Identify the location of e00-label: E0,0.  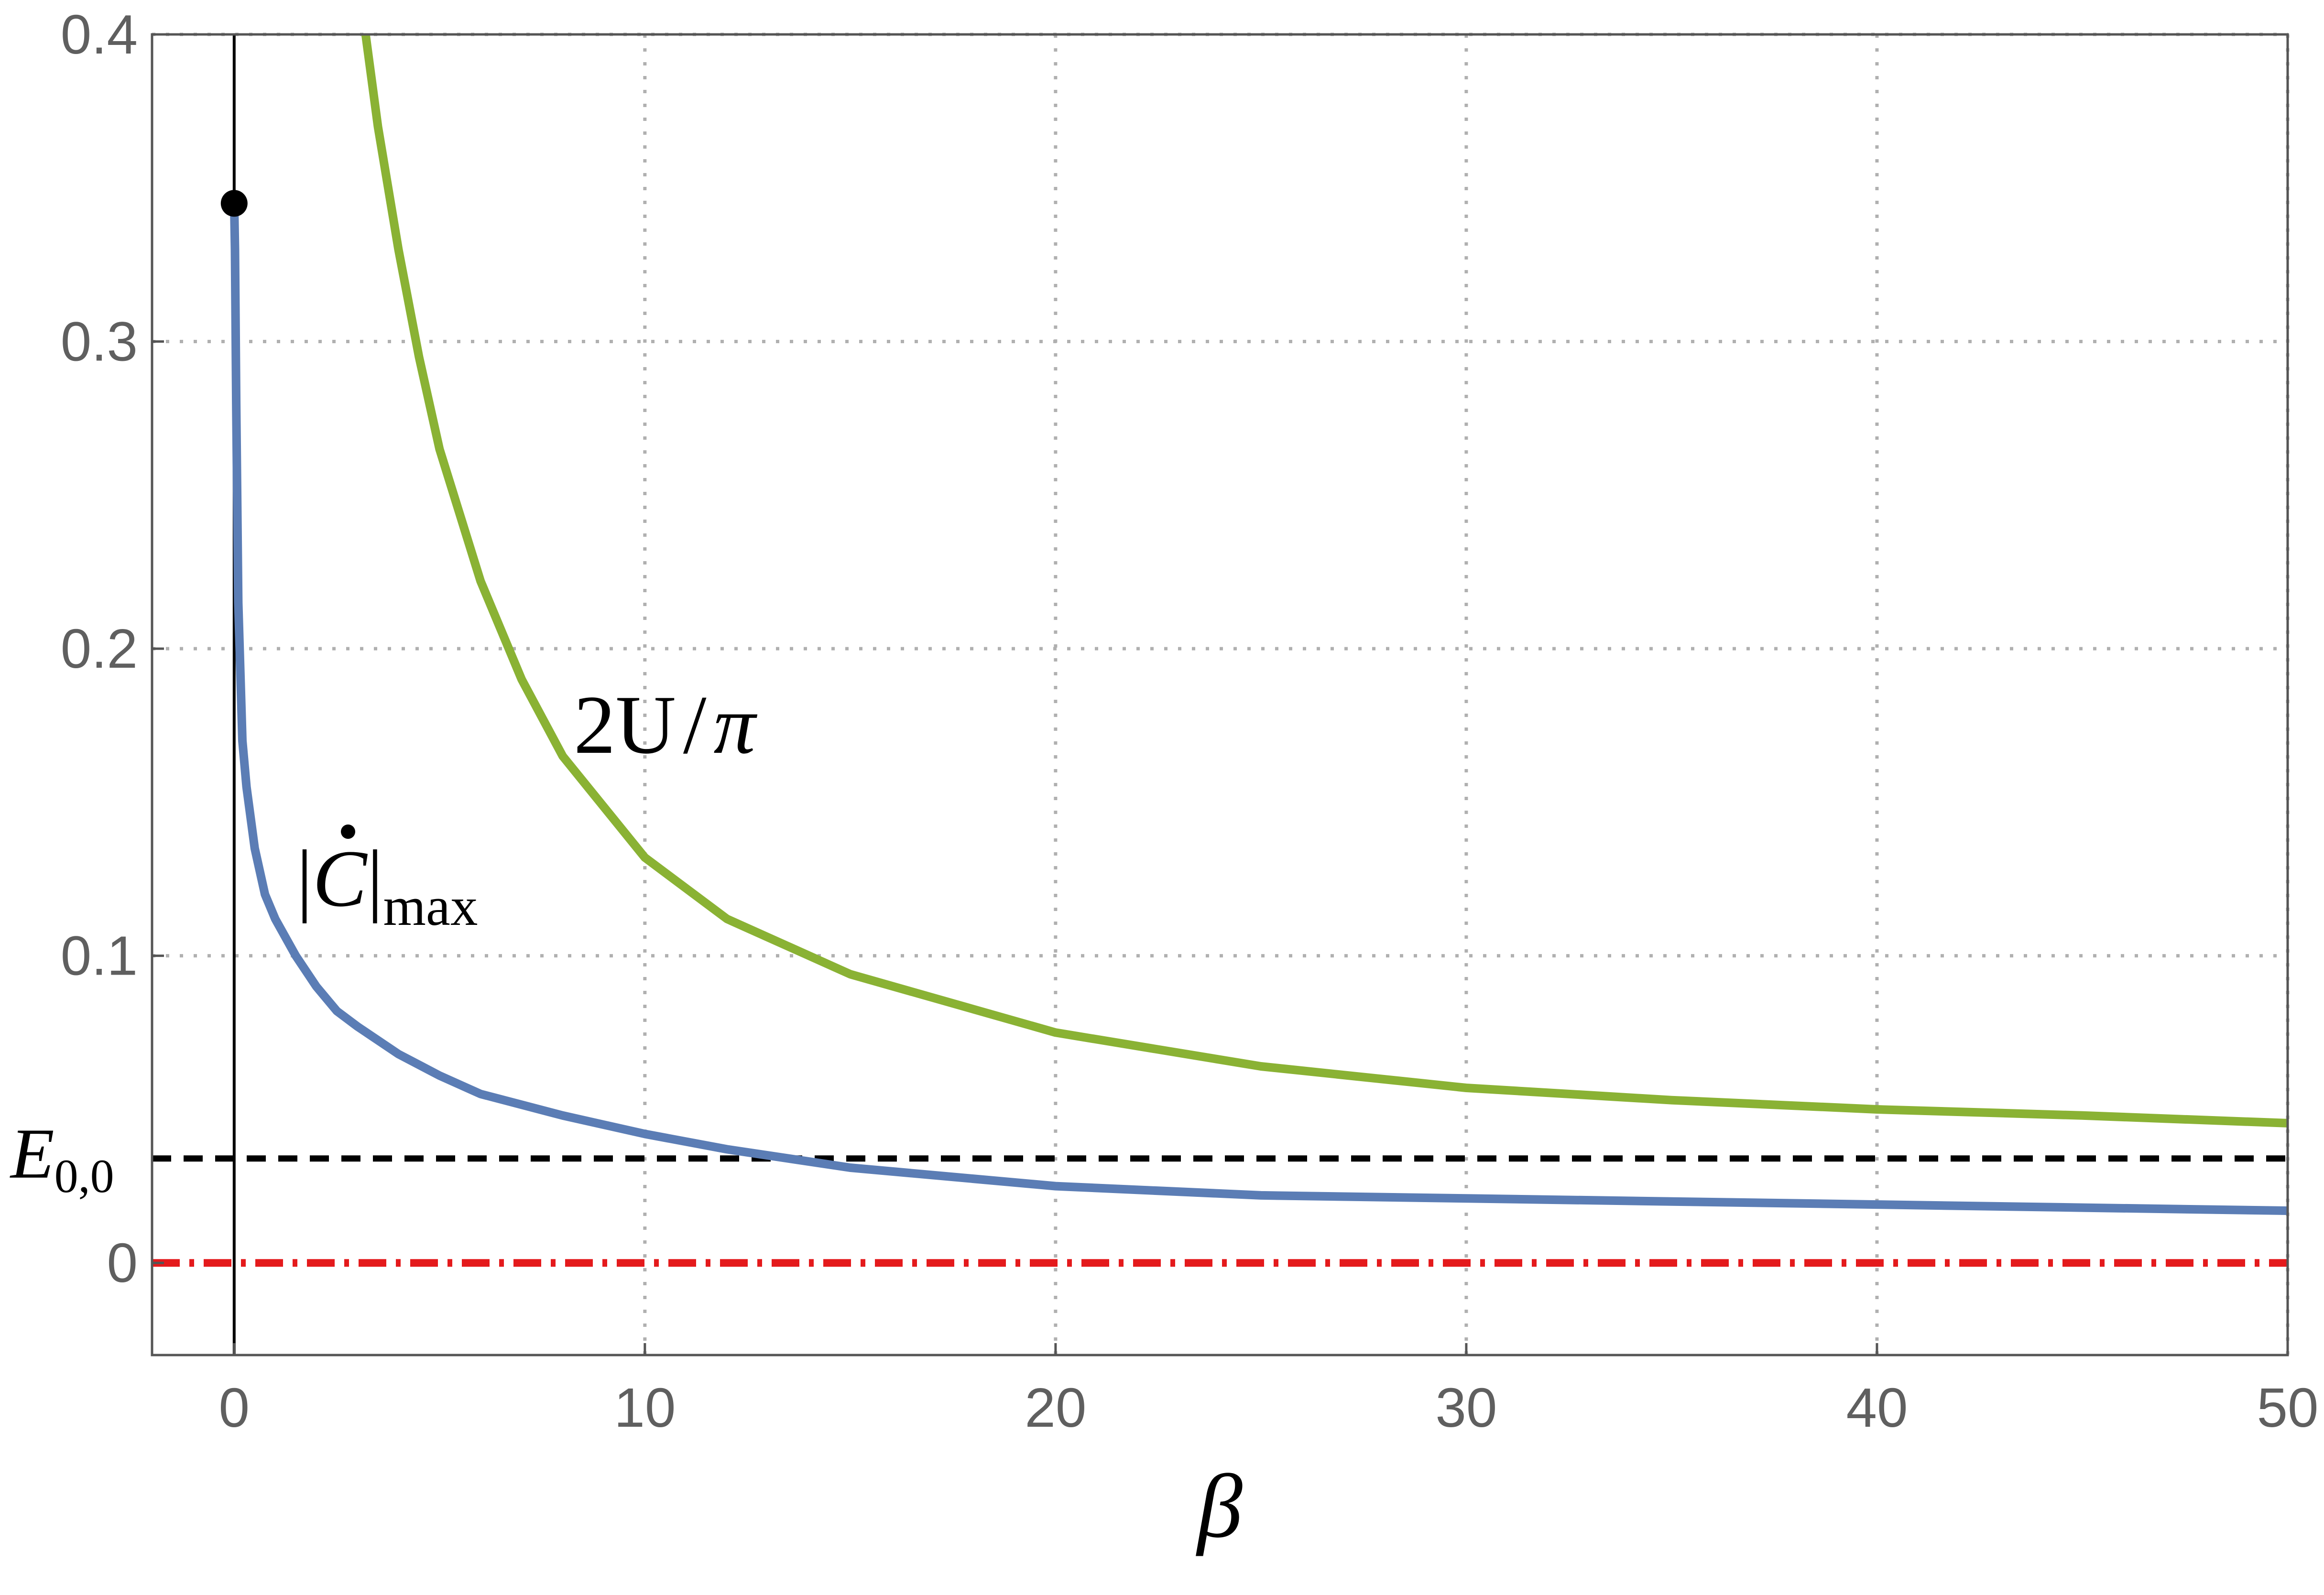
(62, 1158).